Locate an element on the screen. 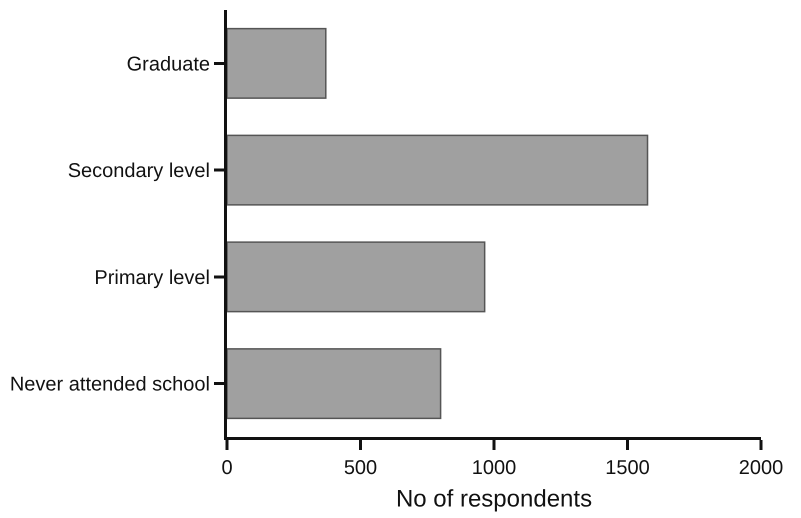 The width and height of the screenshot is (801, 518). x-tick-label: 1500 is located at coordinates (627, 468).